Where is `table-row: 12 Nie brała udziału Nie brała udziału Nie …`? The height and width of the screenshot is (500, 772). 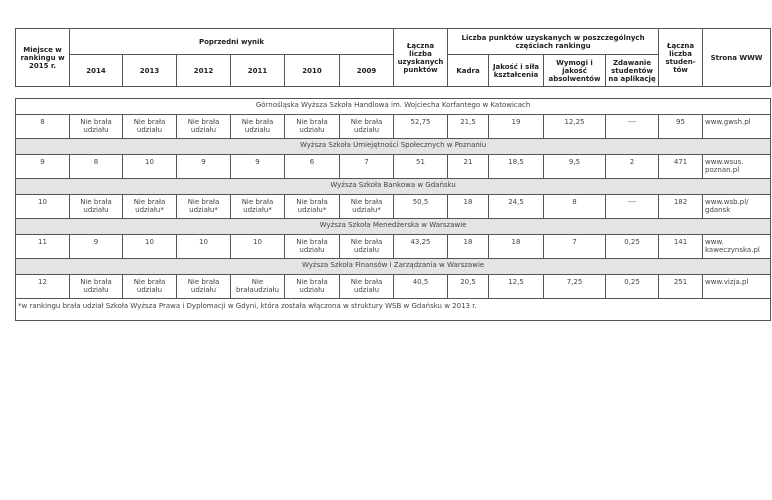 table-row: 12 Nie brała udziału Nie brała udziału Nie … is located at coordinates (393, 286).